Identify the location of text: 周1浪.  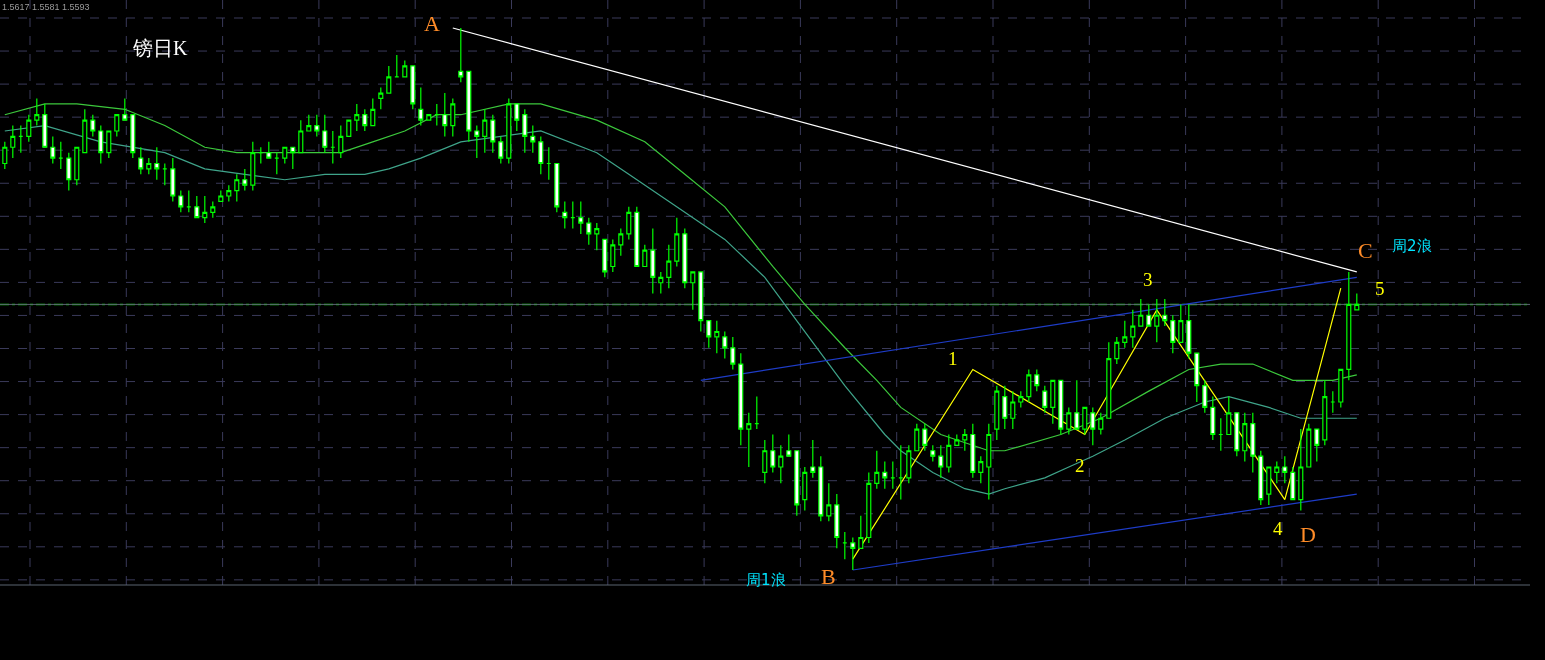
(766, 580).